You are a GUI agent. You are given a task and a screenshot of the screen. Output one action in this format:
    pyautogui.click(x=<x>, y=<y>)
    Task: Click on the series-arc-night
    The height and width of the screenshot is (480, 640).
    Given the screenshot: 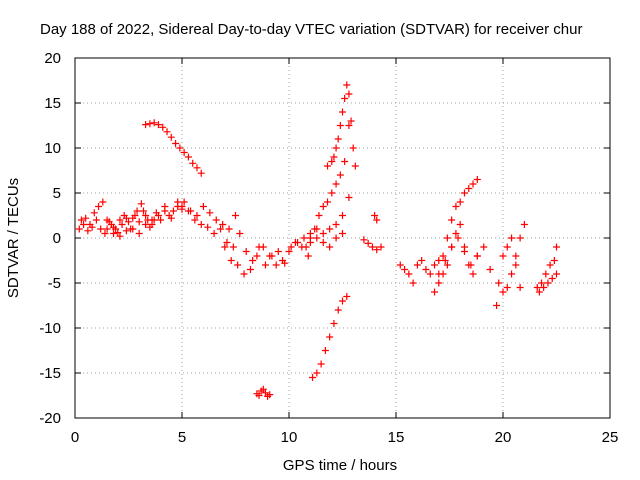 What is the action you would take?
    pyautogui.click(x=546, y=267)
    